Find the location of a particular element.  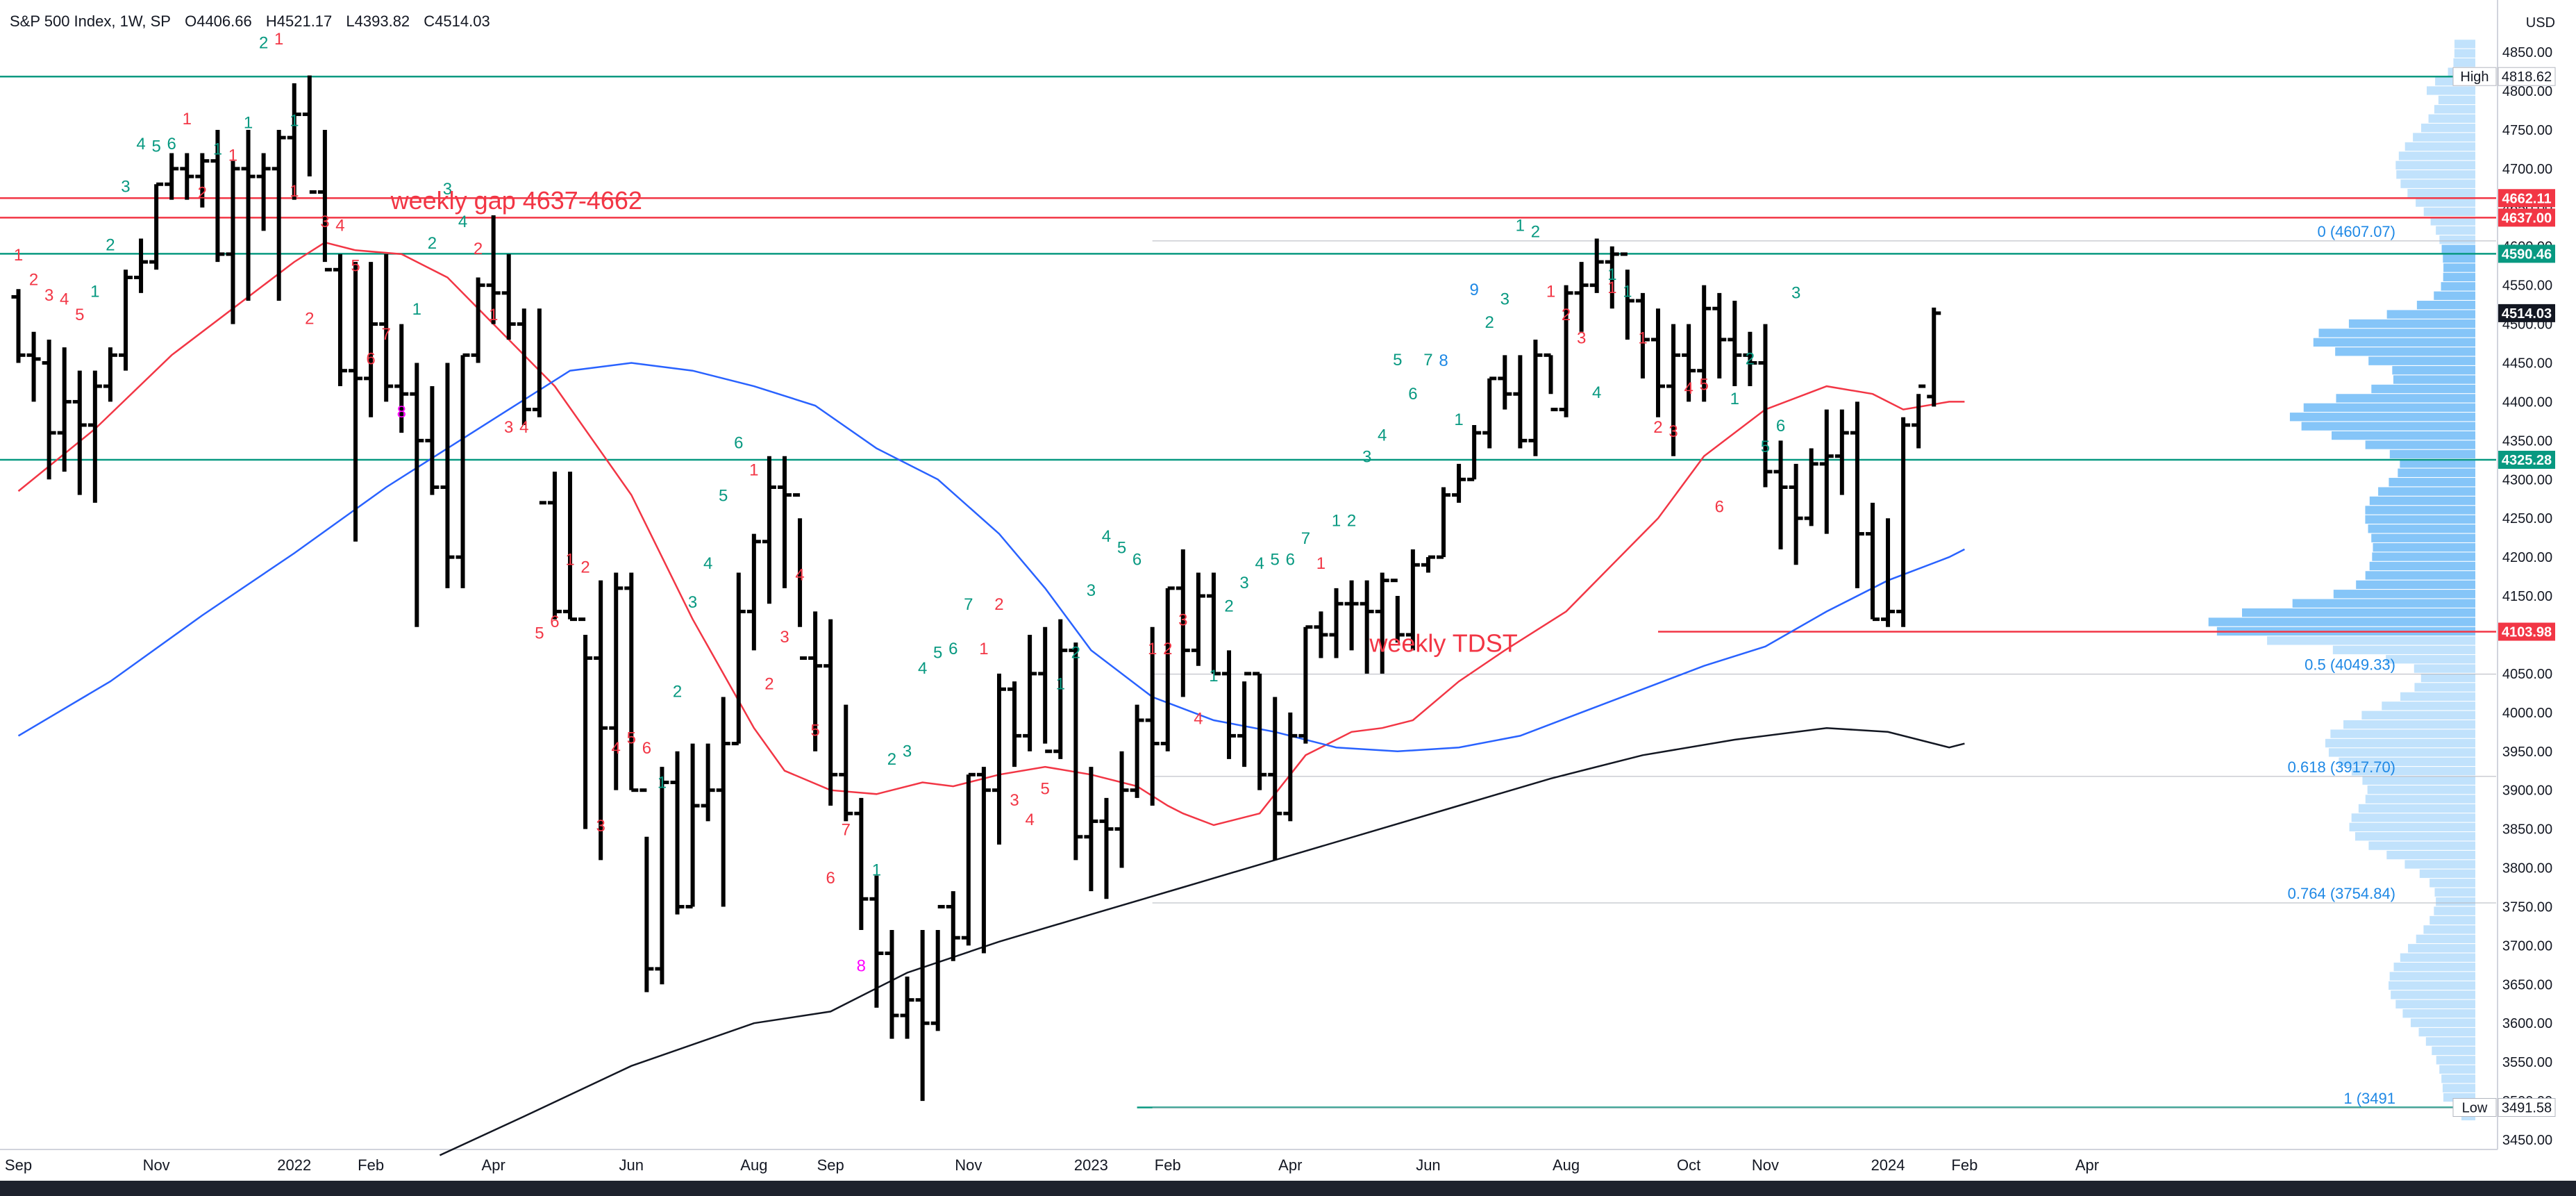

td-count: 9 is located at coordinates (1473, 290).